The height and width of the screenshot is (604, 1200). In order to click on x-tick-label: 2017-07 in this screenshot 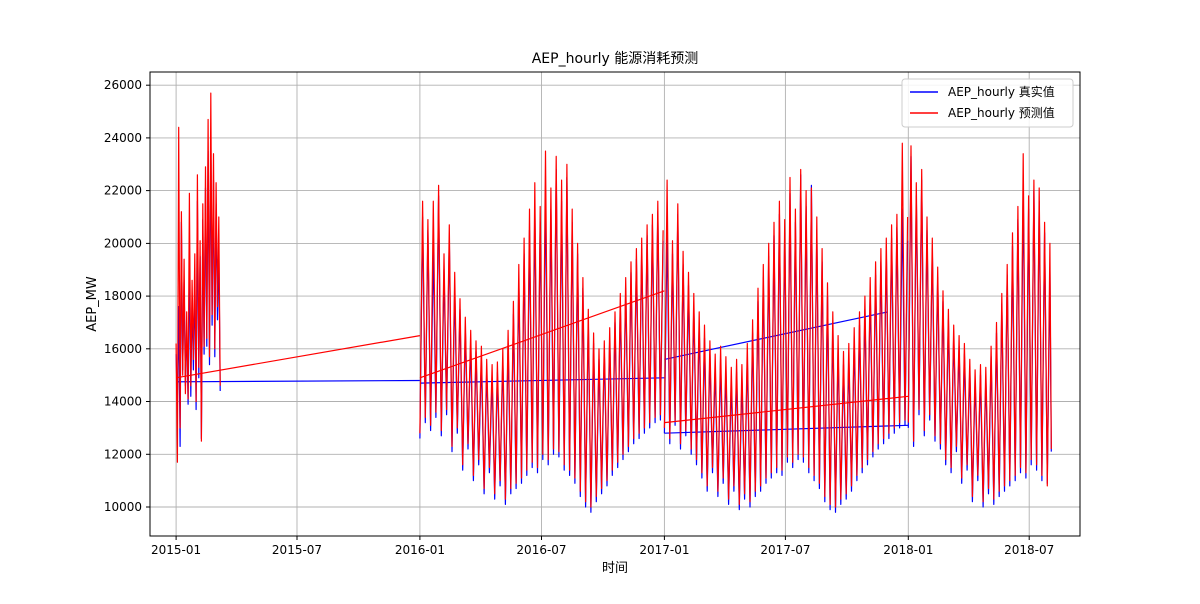, I will do `click(785, 550)`.